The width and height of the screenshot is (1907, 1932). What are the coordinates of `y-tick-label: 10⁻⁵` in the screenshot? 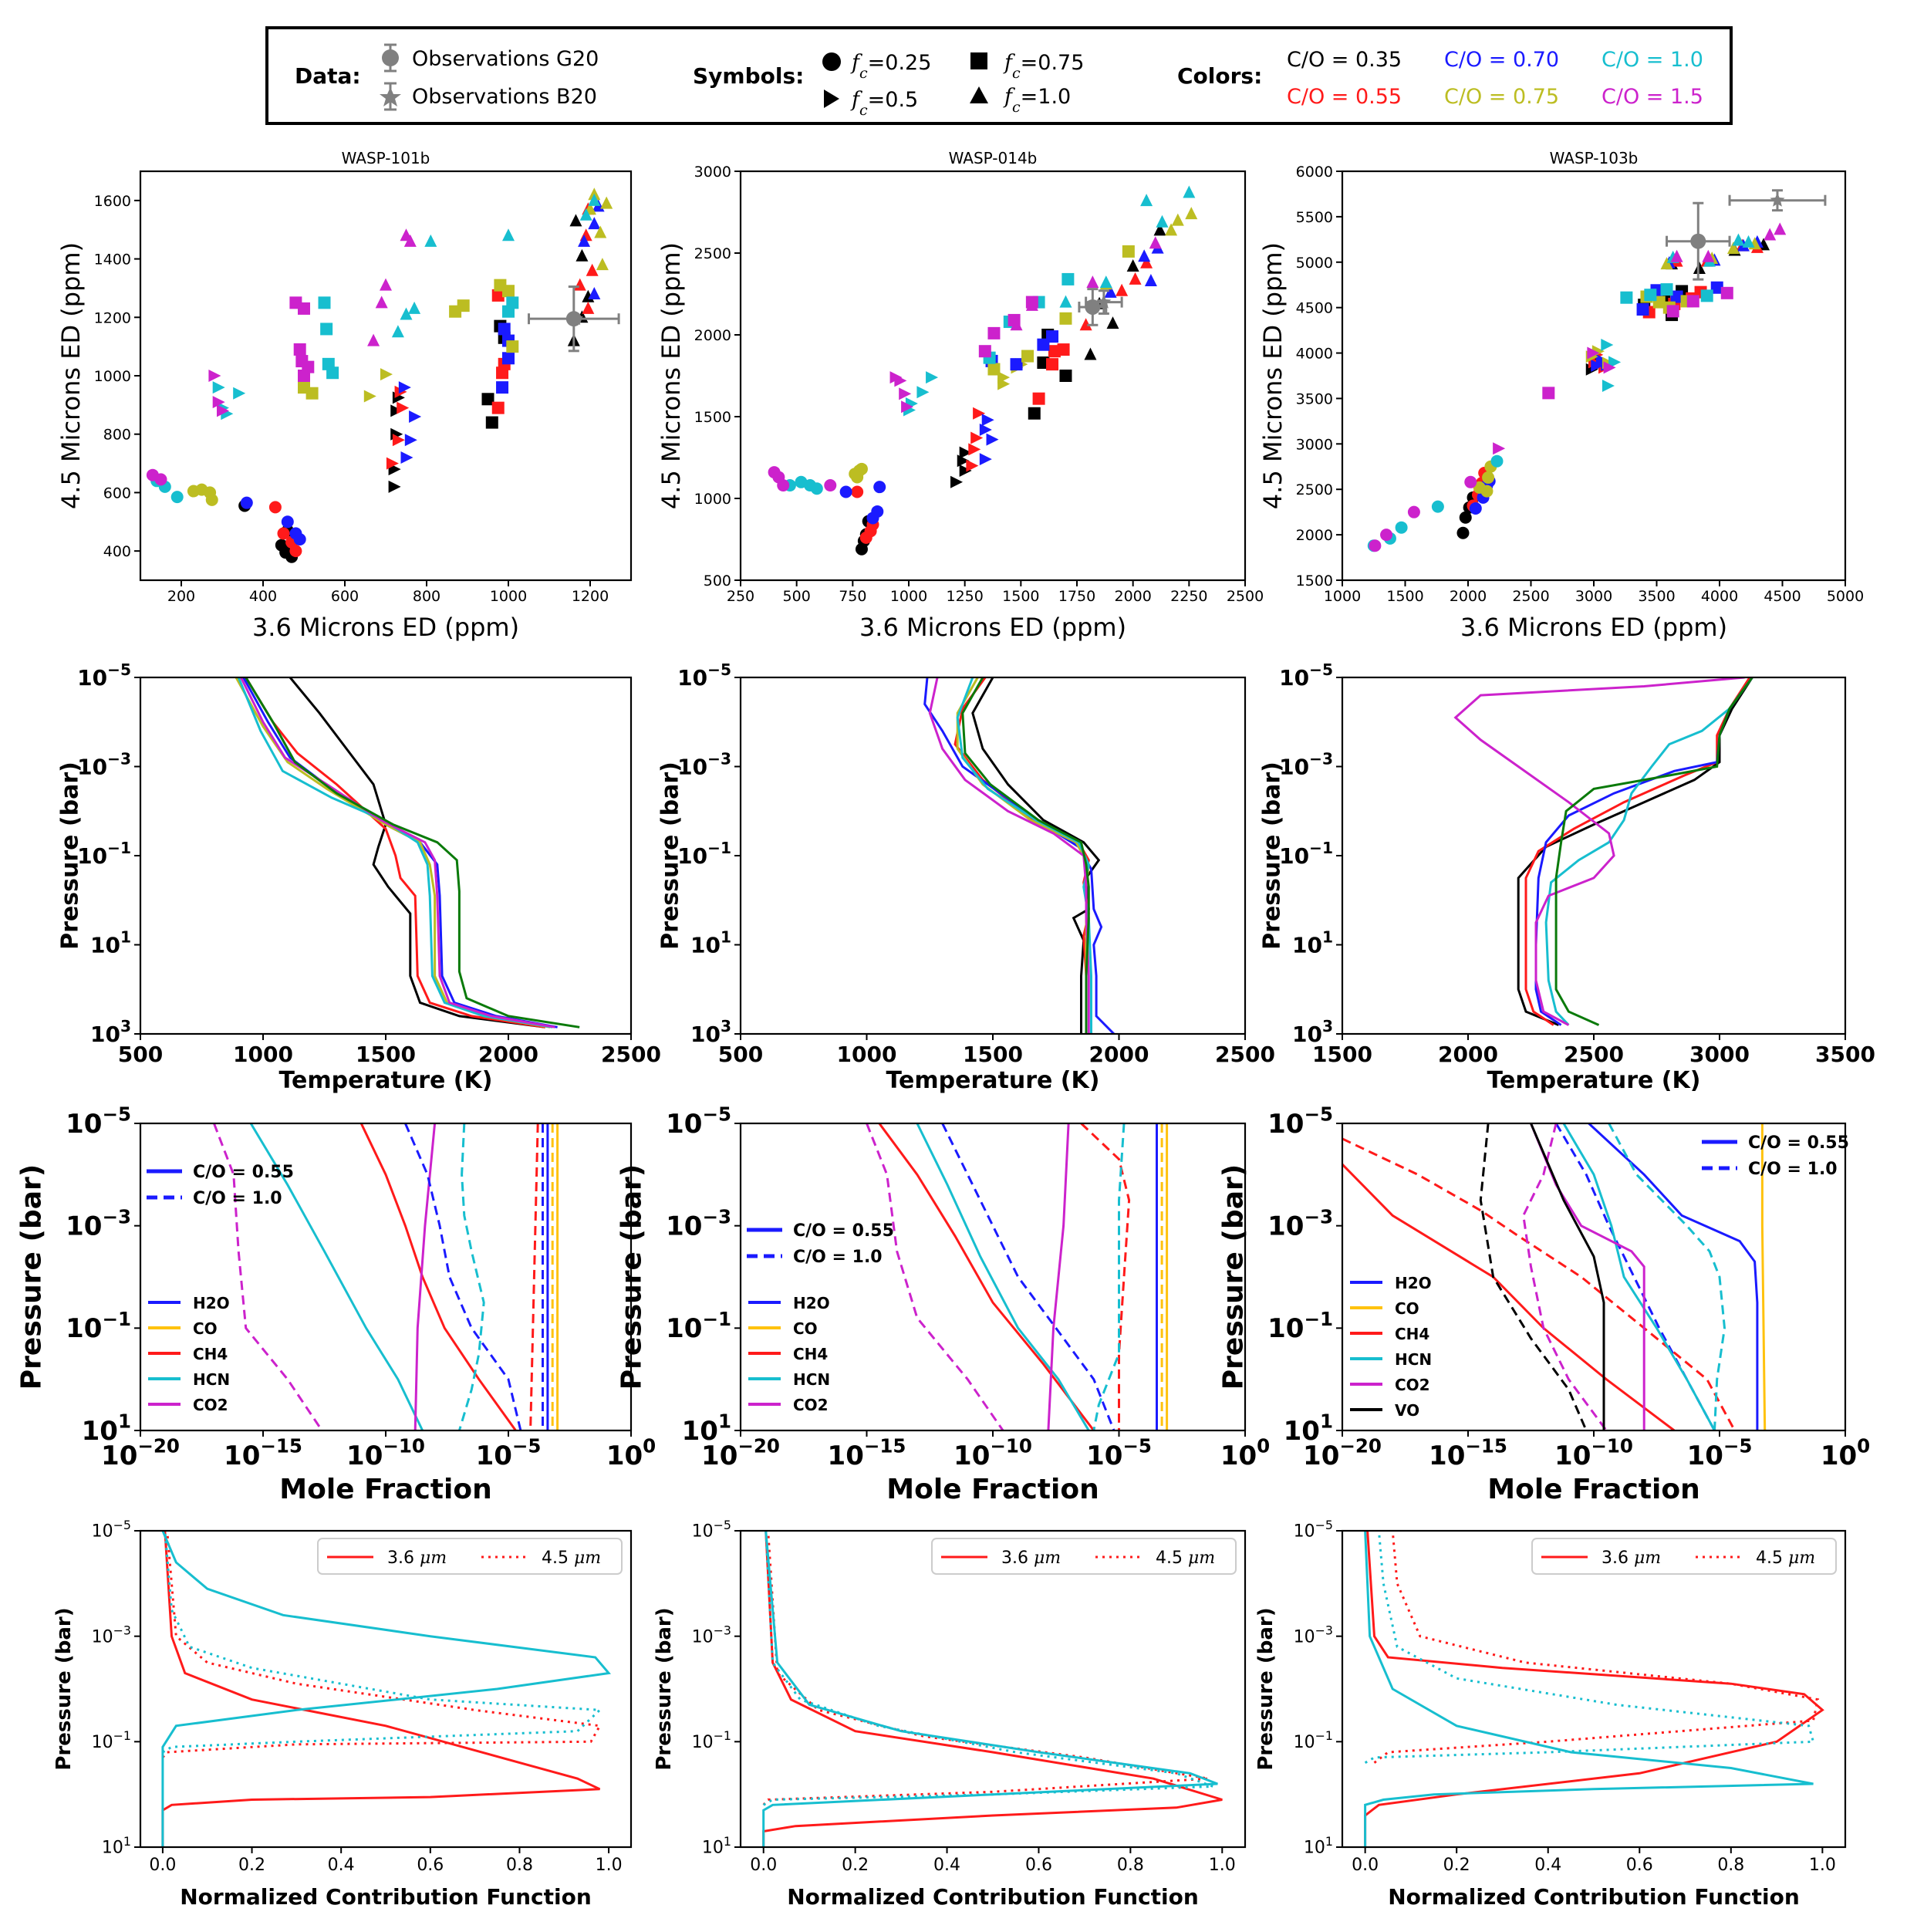 It's located at (1313, 1530).